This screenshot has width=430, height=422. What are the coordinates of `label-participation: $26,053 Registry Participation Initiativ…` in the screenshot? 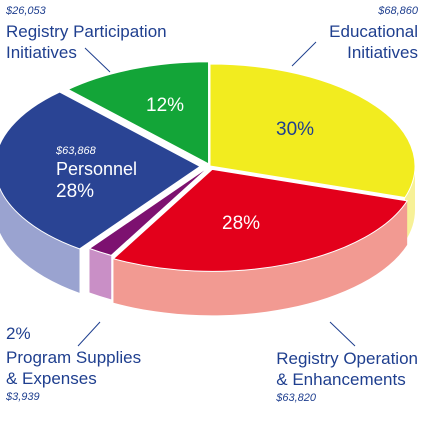 It's located at (86, 33).